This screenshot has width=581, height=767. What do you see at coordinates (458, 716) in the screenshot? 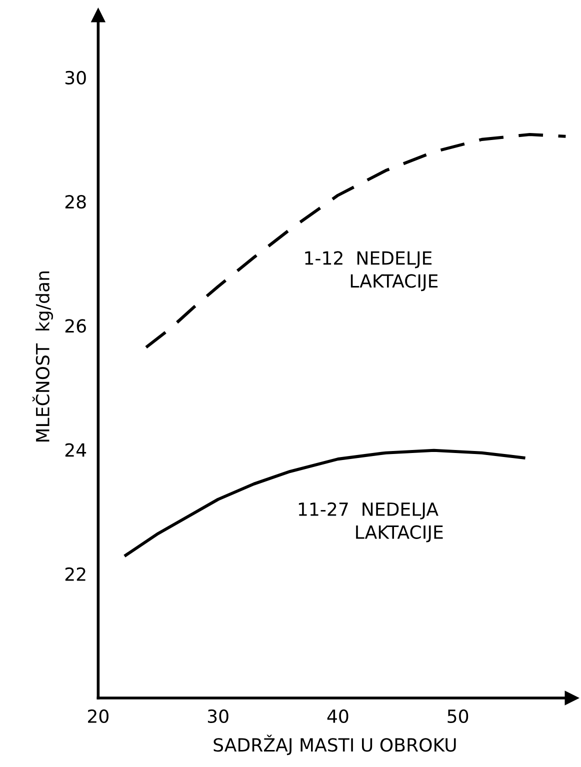
I see `x-tick-label: 50` at bounding box center [458, 716].